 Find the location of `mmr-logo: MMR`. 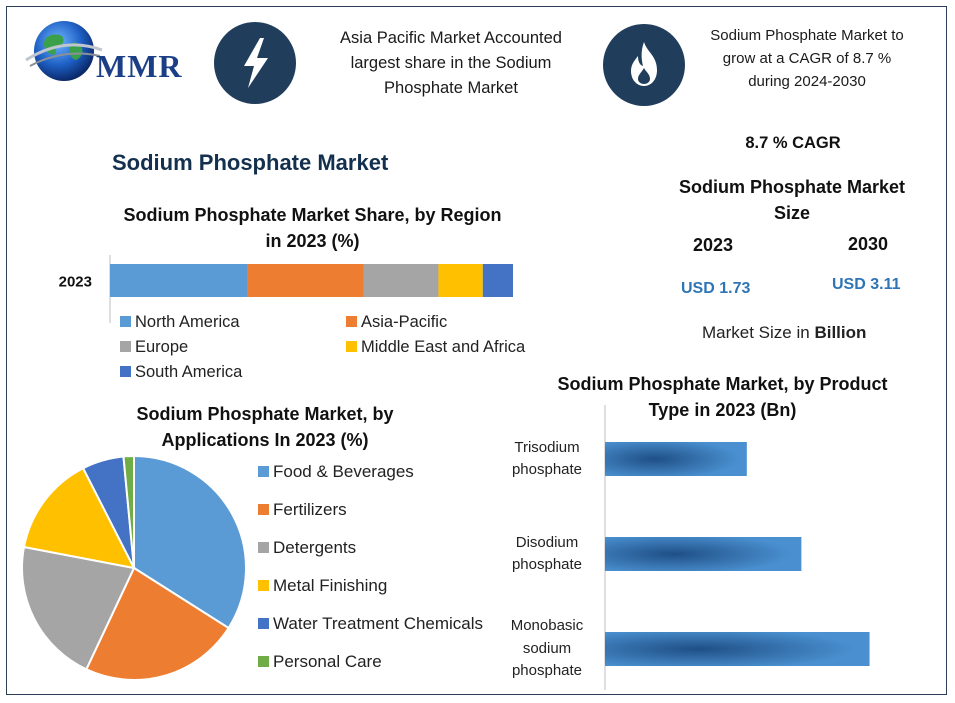

mmr-logo: MMR is located at coordinates (108, 51).